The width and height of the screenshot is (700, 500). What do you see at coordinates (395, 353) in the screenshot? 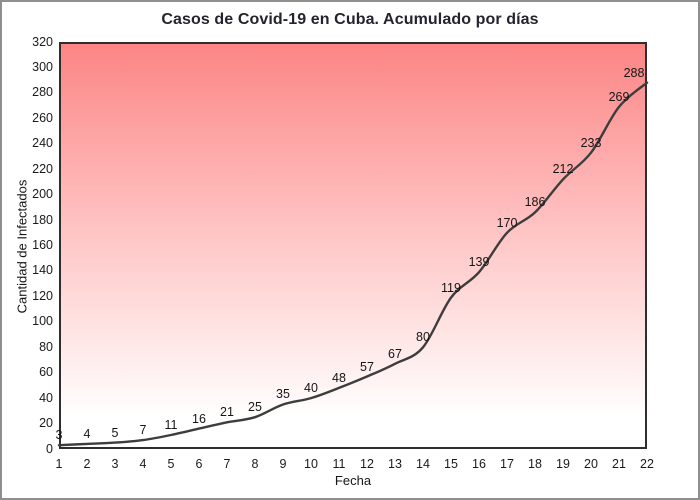
I see `data-point-label: 67` at bounding box center [395, 353].